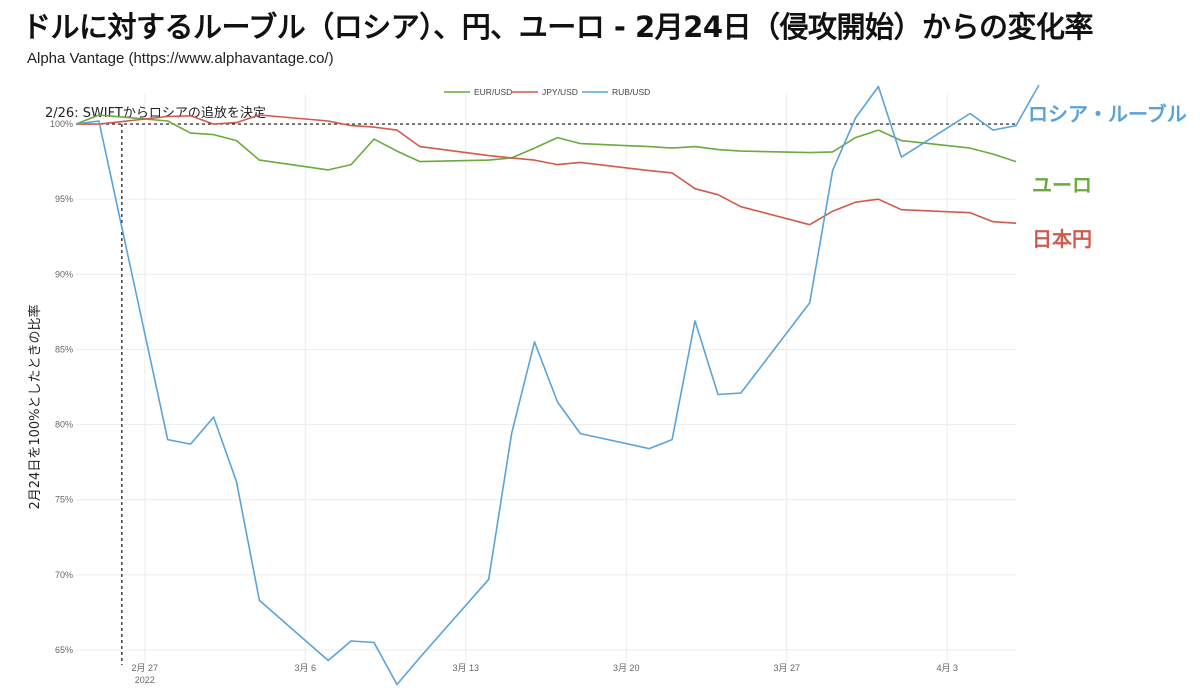  I want to click on y-tick-label: 100%, so click(61, 124).